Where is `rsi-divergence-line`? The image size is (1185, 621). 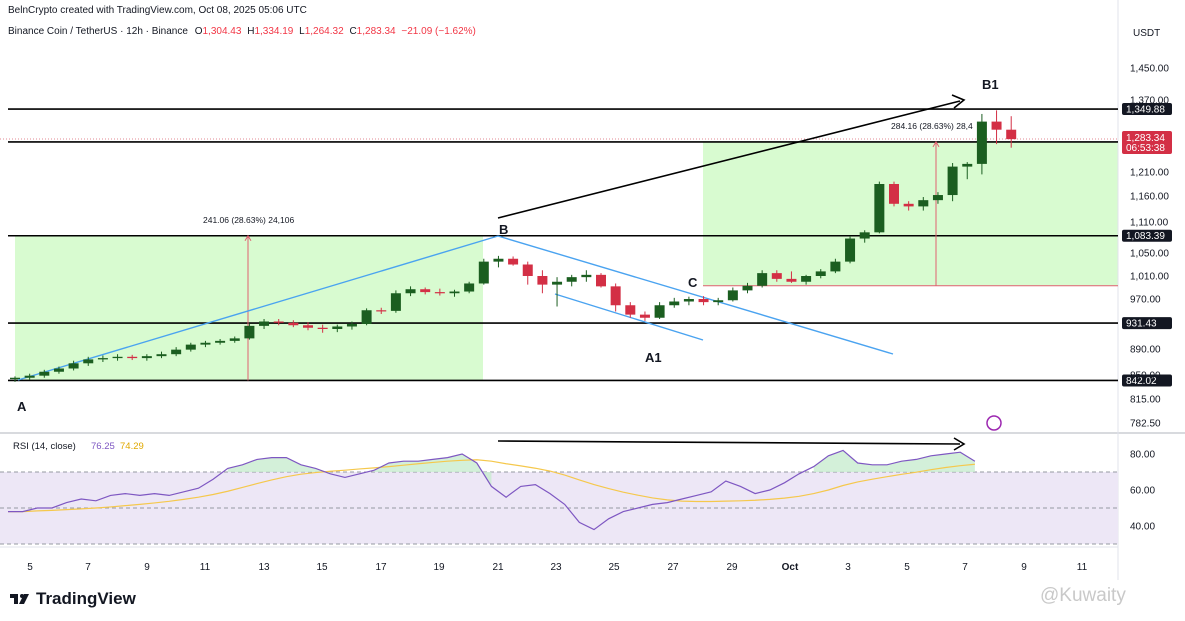 rsi-divergence-line is located at coordinates (729, 442).